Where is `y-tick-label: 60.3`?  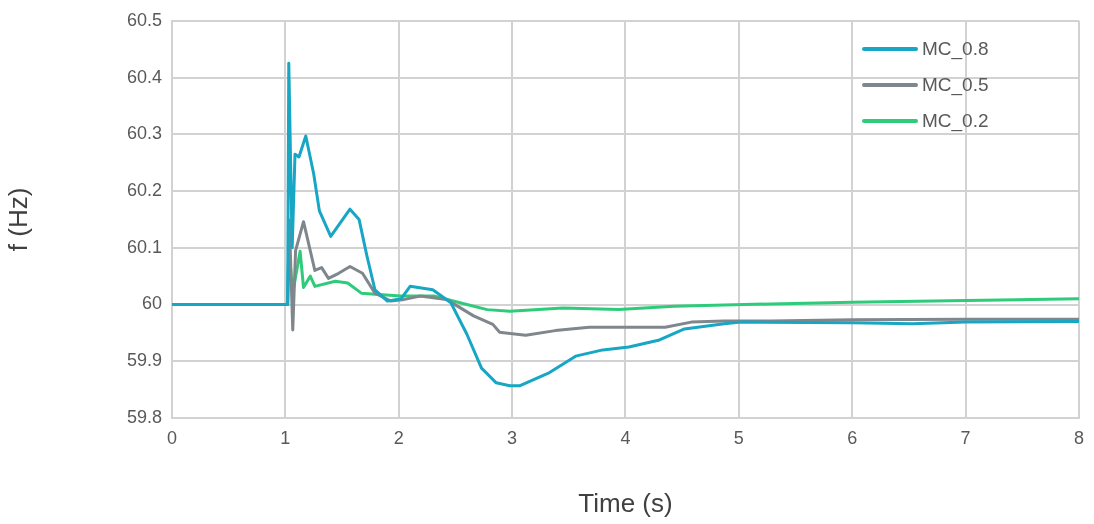 y-tick-label: 60.3 is located at coordinates (144, 133).